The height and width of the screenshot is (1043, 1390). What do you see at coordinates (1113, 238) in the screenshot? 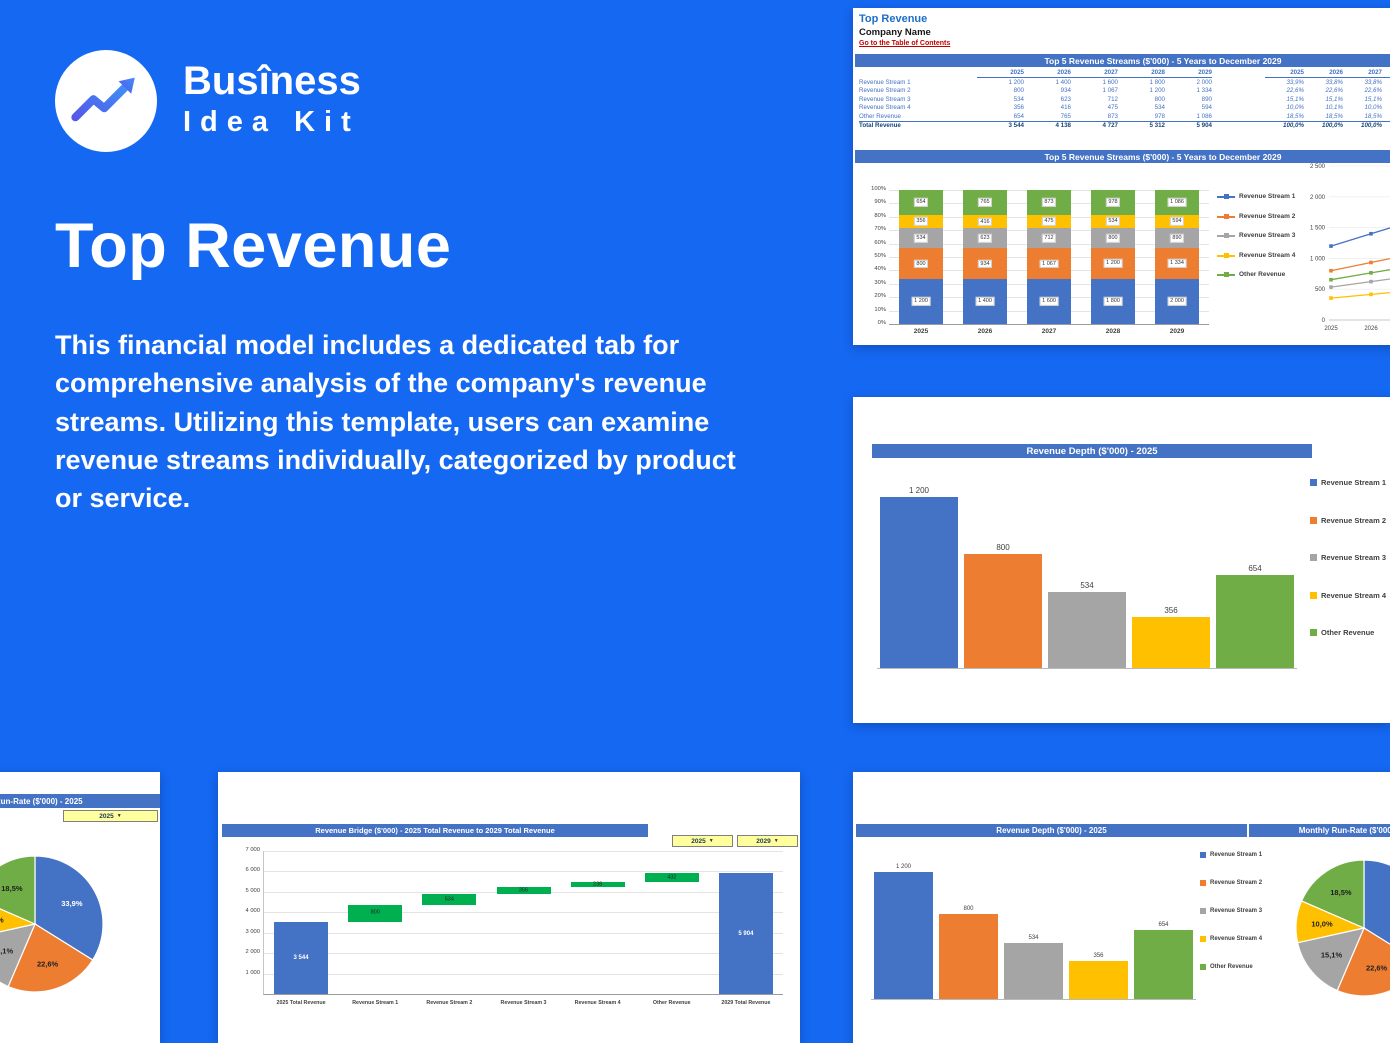
I see `bar-value-label: 800` at bounding box center [1113, 238].